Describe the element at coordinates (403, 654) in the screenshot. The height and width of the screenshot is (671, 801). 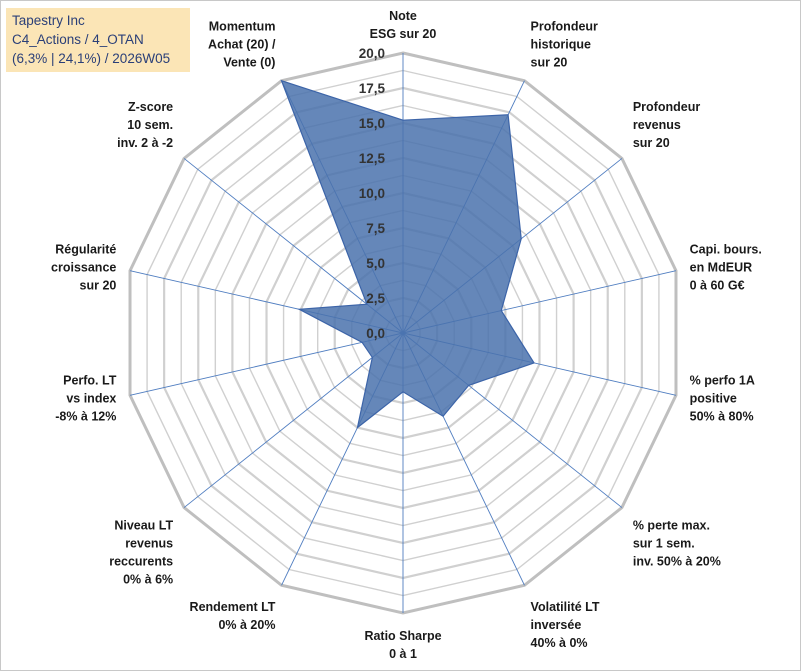
I see `category-label-line: 0 à 1` at that location.